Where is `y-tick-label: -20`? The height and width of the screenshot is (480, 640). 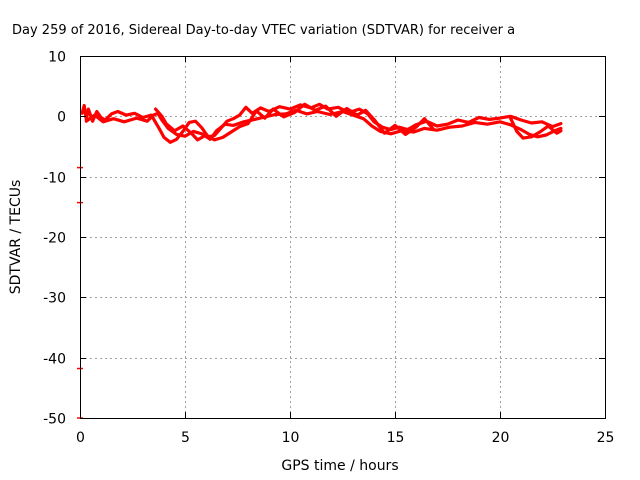
y-tick-label: -20 is located at coordinates (54, 239).